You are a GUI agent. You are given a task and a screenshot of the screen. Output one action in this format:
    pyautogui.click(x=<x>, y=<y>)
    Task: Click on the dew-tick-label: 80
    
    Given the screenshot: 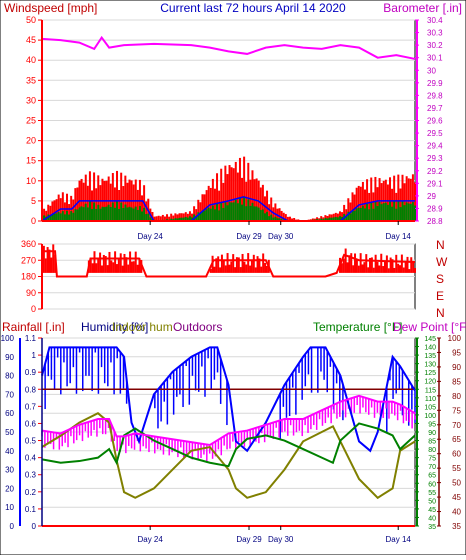 What is the action you would take?
    pyautogui.click(x=456, y=396)
    